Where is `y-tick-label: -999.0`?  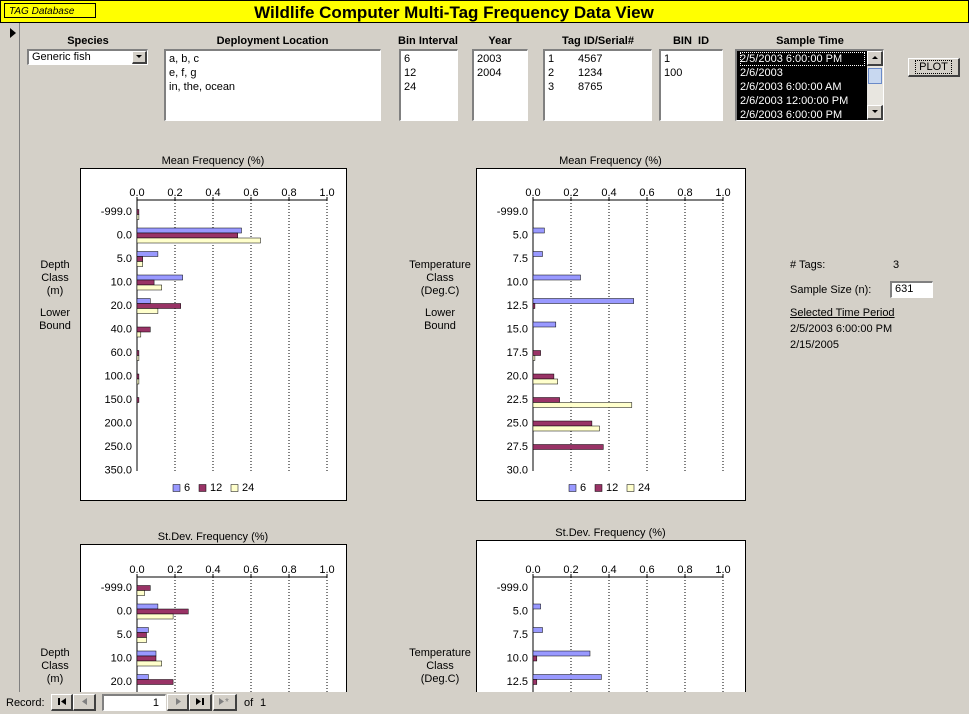 y-tick-label: -999.0 is located at coordinates (116, 212).